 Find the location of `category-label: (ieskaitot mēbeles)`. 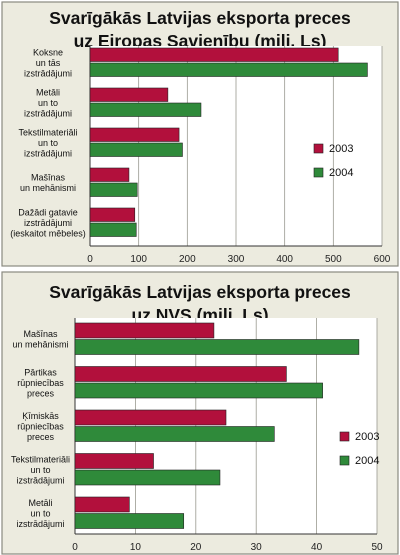

category-label: (ieskaitot mēbeles) is located at coordinates (48, 233).